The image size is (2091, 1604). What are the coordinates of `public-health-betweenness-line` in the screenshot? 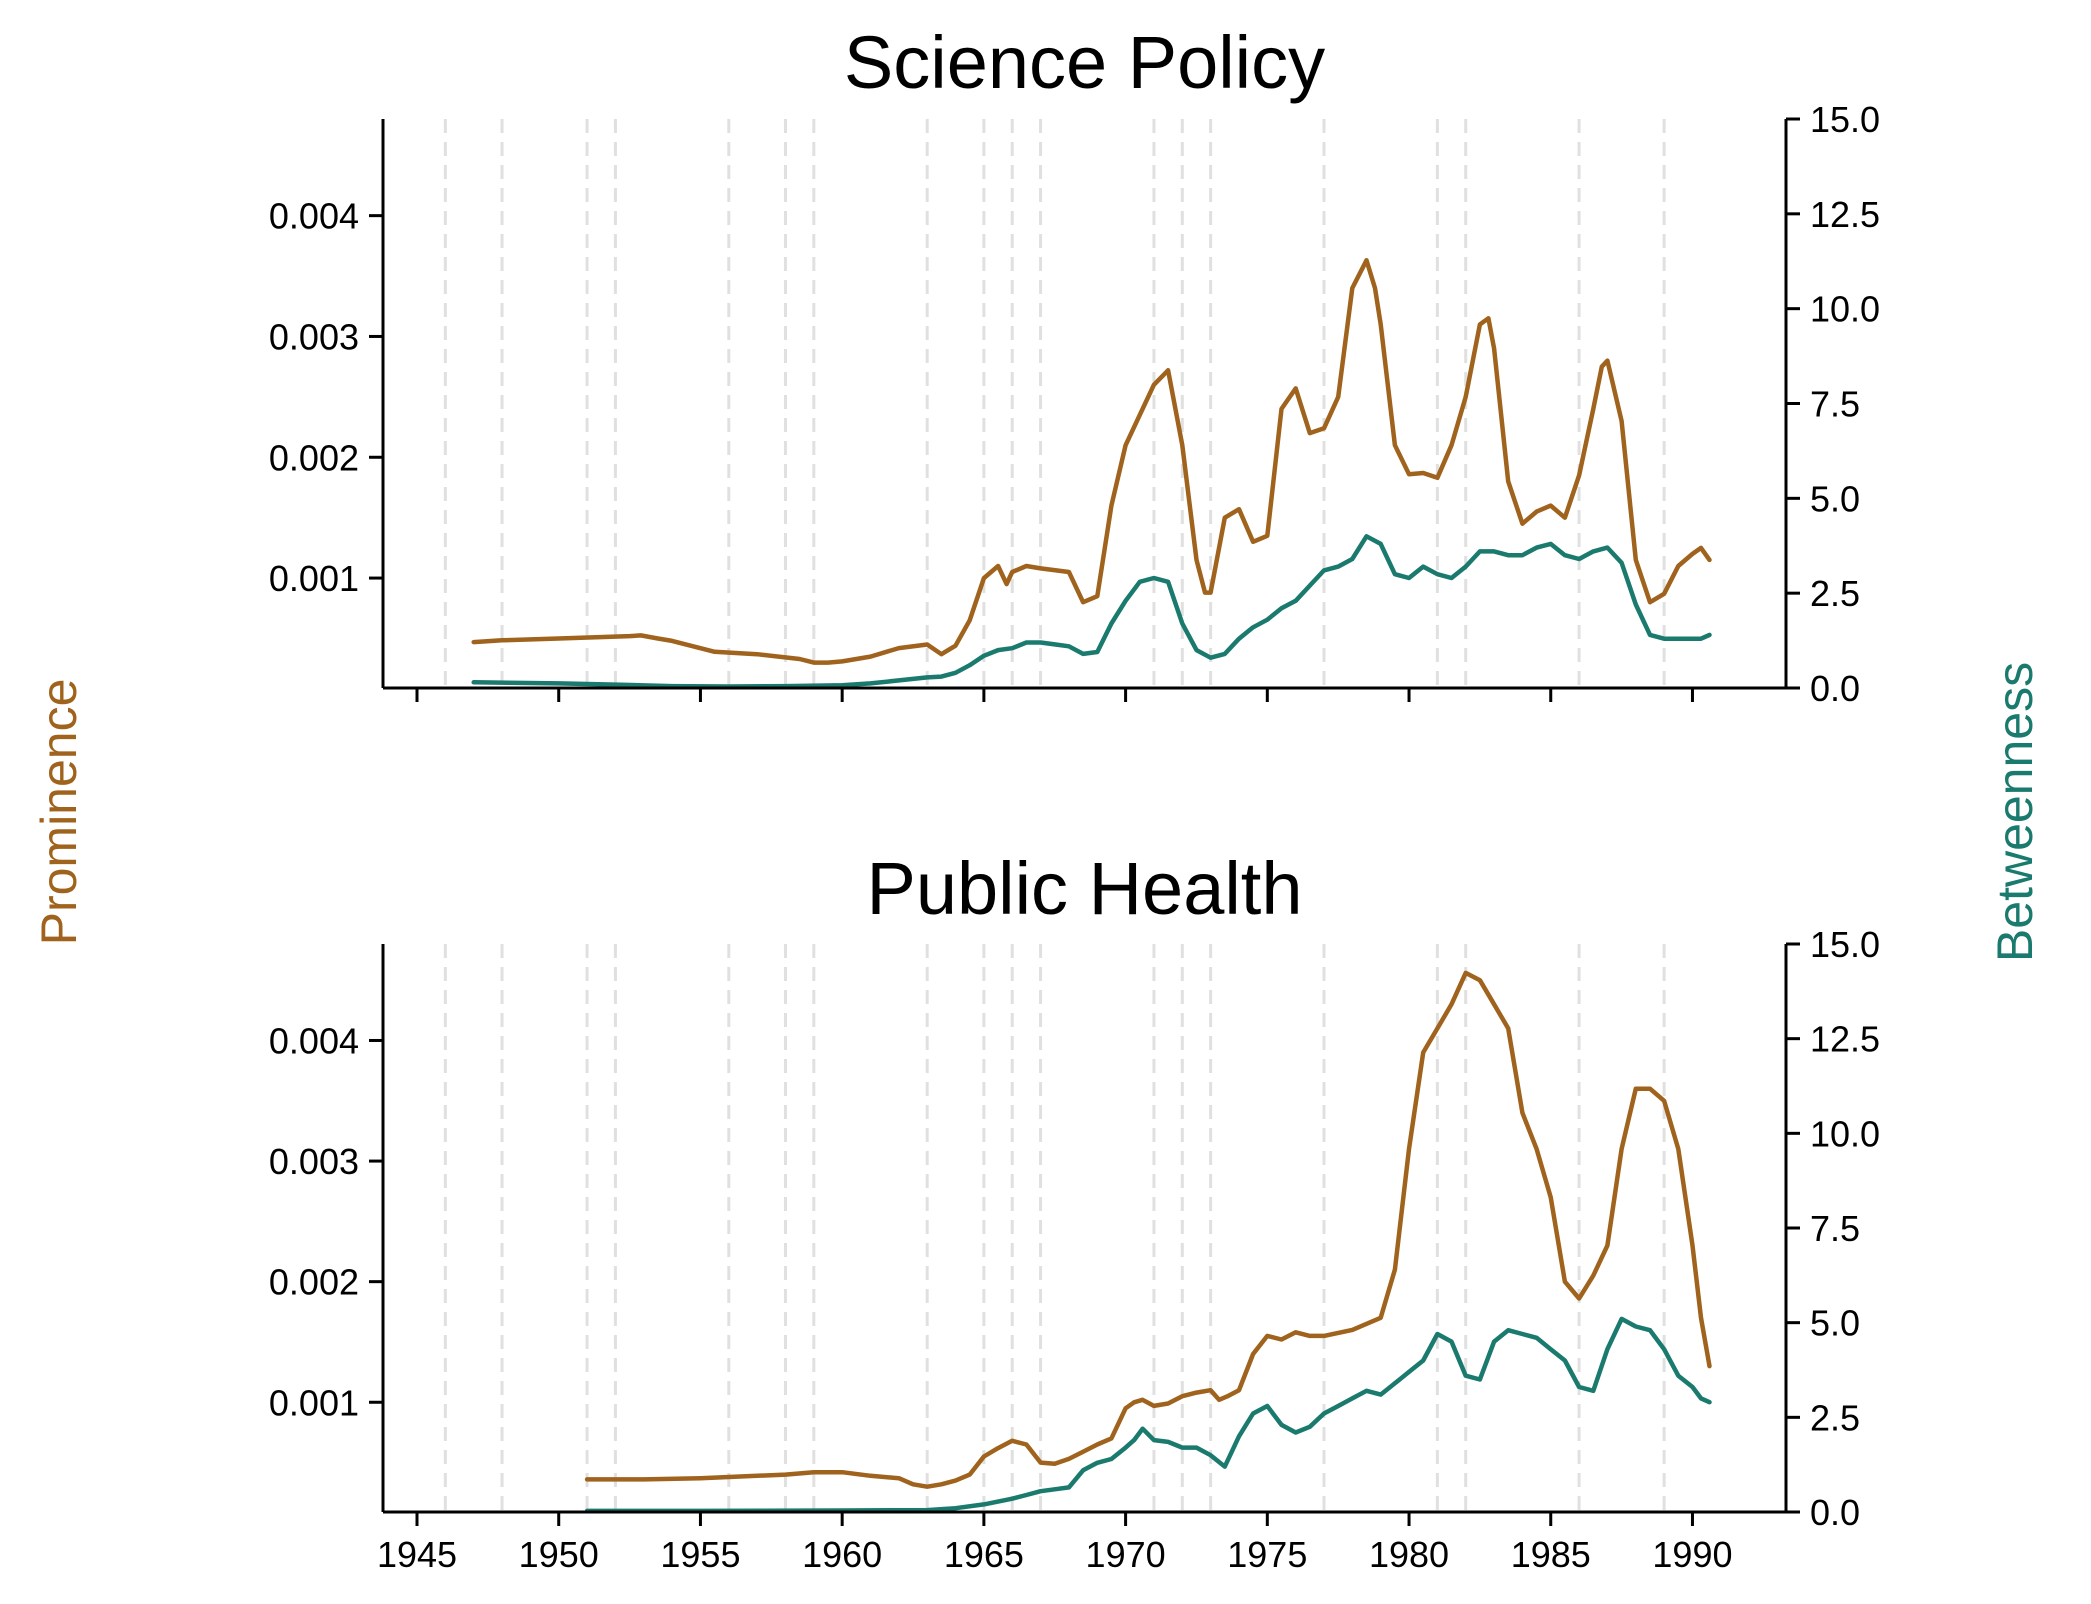 It's located at (1148, 1415).